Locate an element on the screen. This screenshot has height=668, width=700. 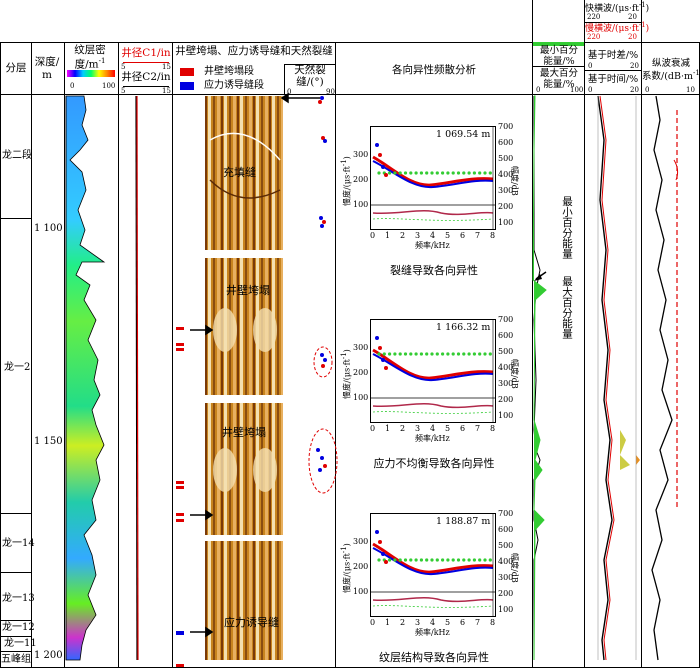
sw-header-divider is located at coordinates (612, 22).